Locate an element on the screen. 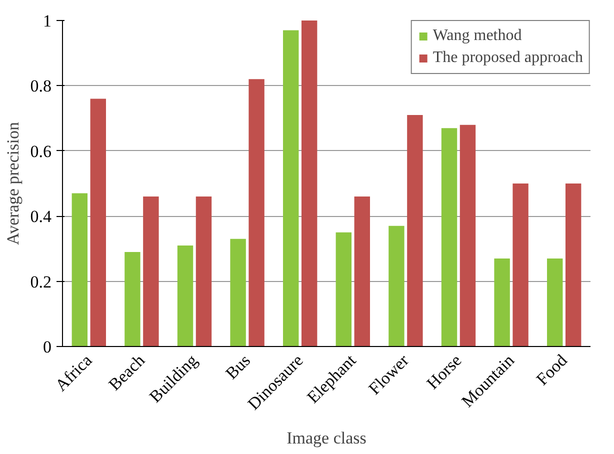 This screenshot has height=454, width=614. y-tick-label: 0.2 is located at coordinates (41, 282).